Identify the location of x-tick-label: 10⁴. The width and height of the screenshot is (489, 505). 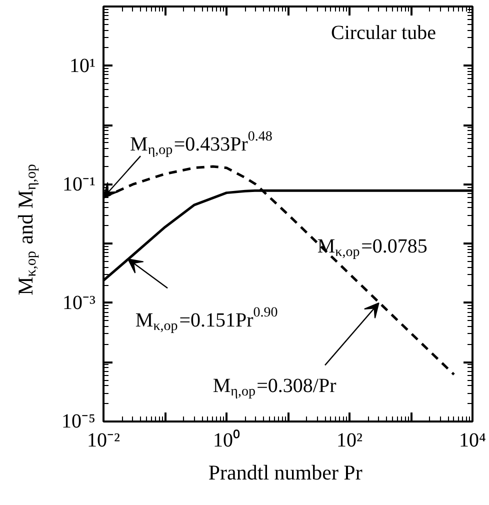
(472, 441).